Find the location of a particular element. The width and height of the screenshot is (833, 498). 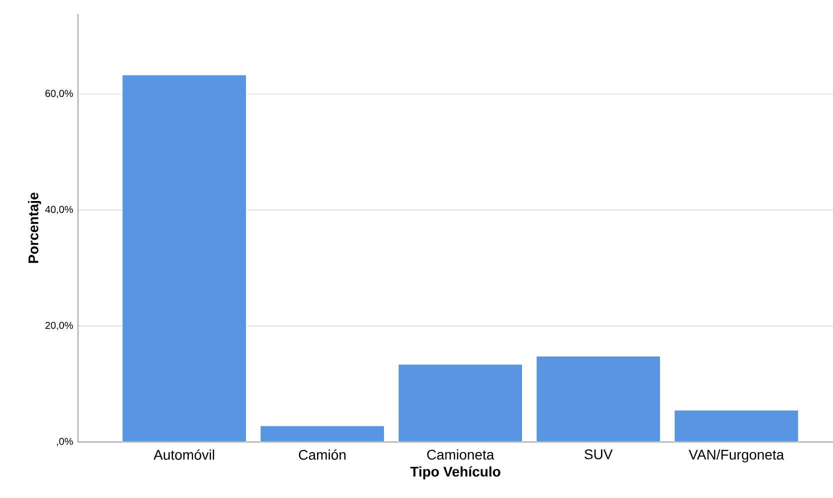

x-tick-label: Camioneta is located at coordinates (460, 454).